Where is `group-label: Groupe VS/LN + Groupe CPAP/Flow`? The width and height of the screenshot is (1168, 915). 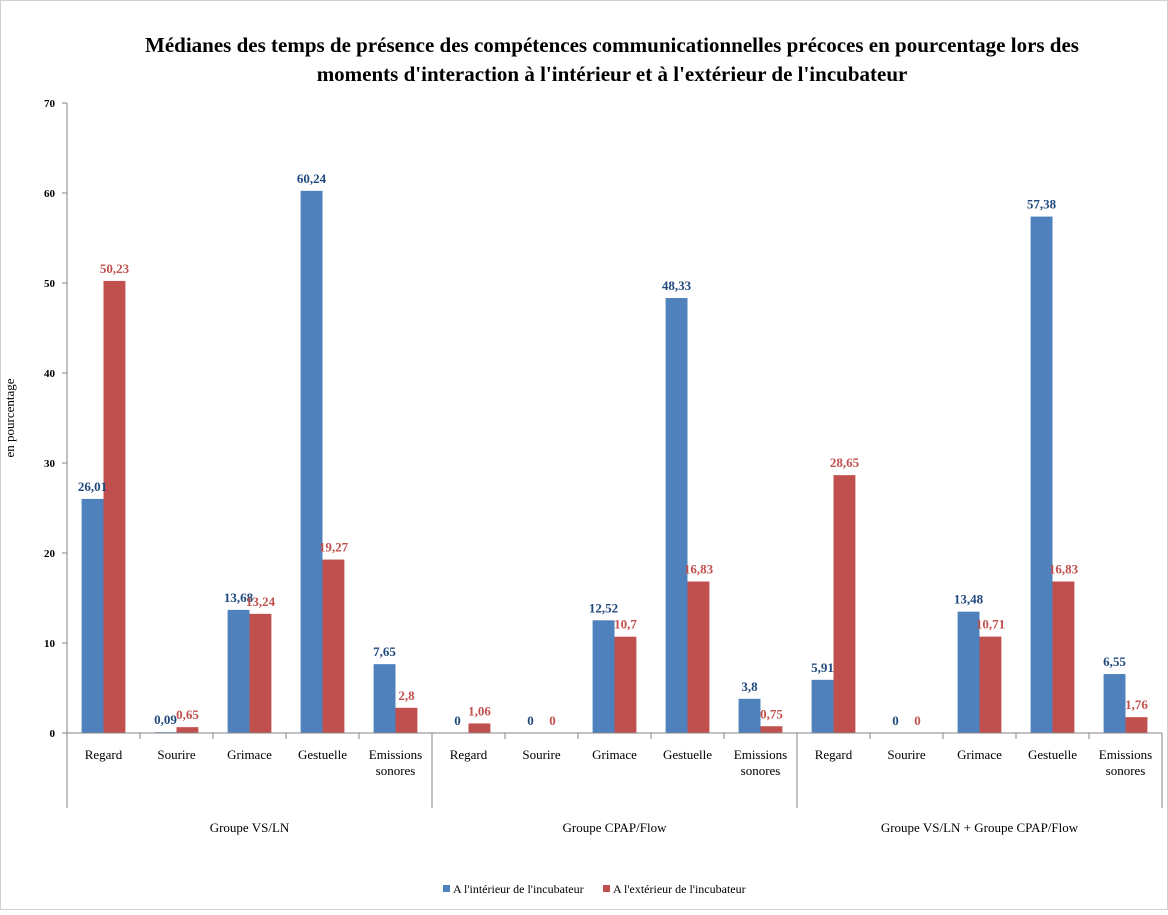
group-label: Groupe VS/LN + Groupe CPAP/Flow is located at coordinates (980, 827).